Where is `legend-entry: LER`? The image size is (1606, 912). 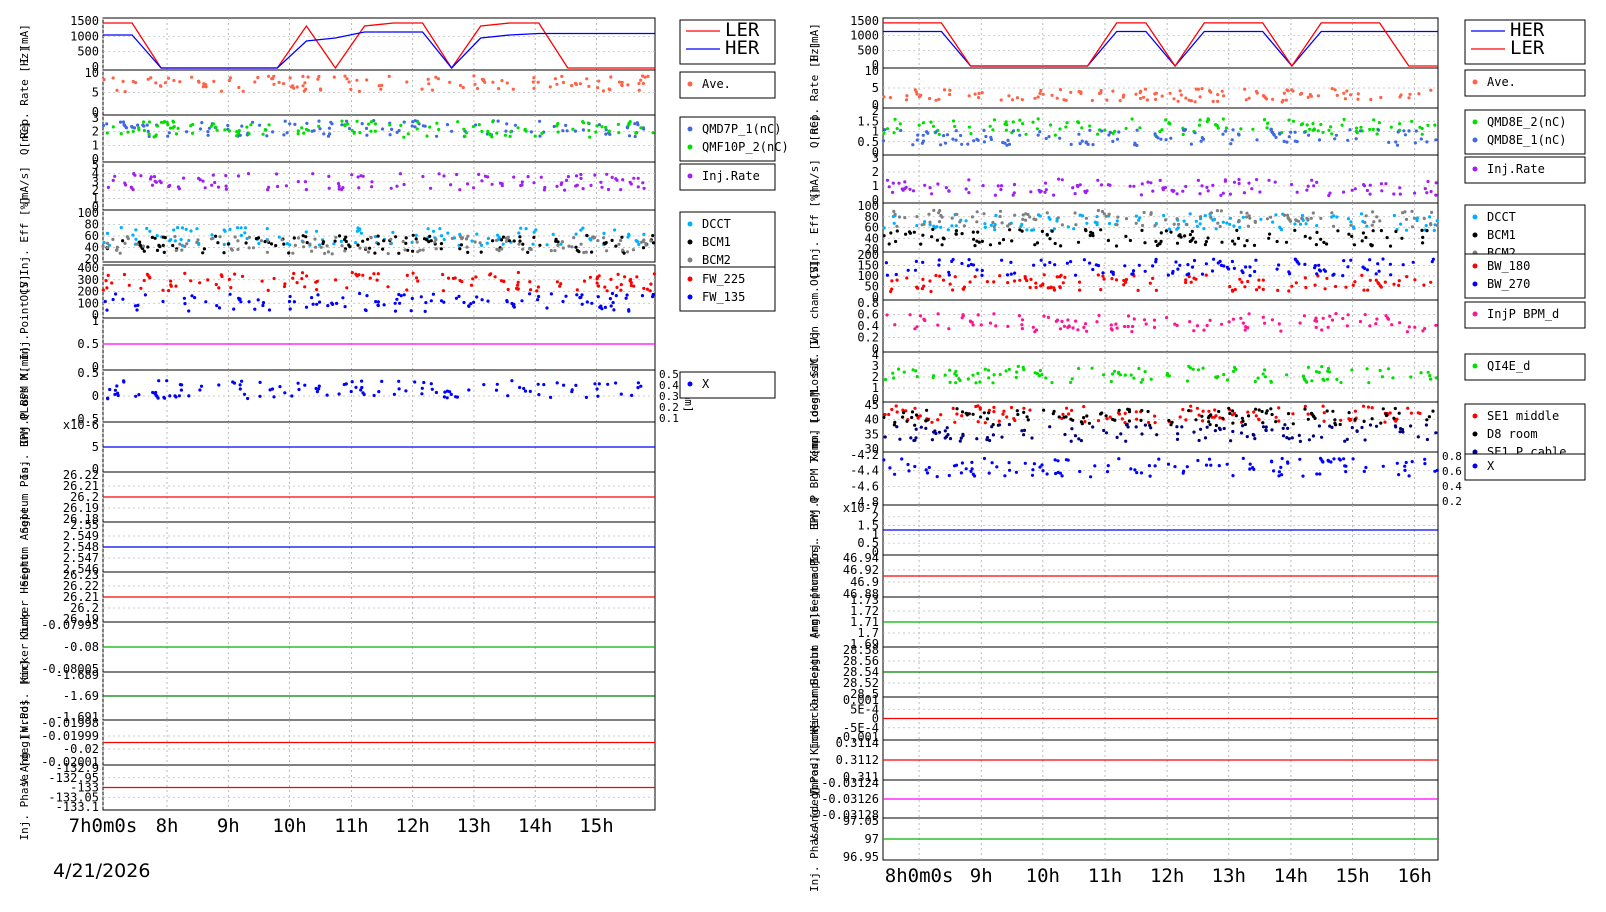
legend-entry: LER is located at coordinates (1527, 48).